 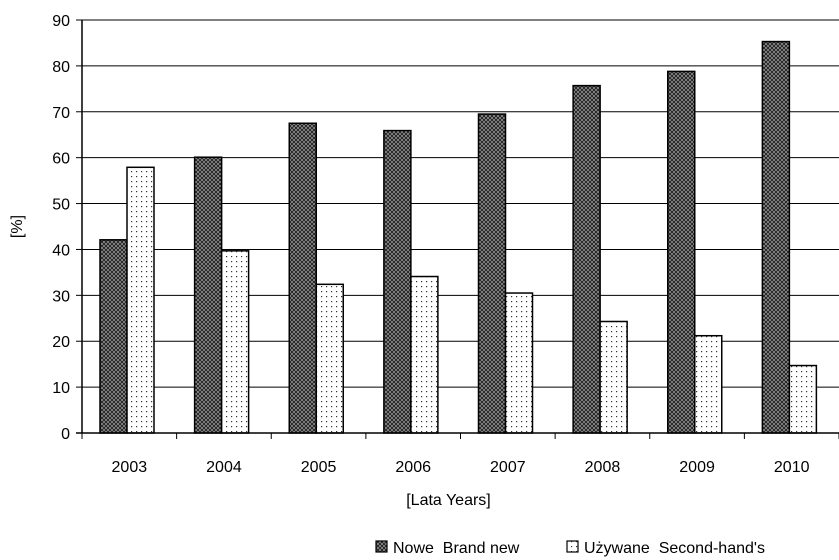 I want to click on y-tick-label: 20, so click(x=61, y=342).